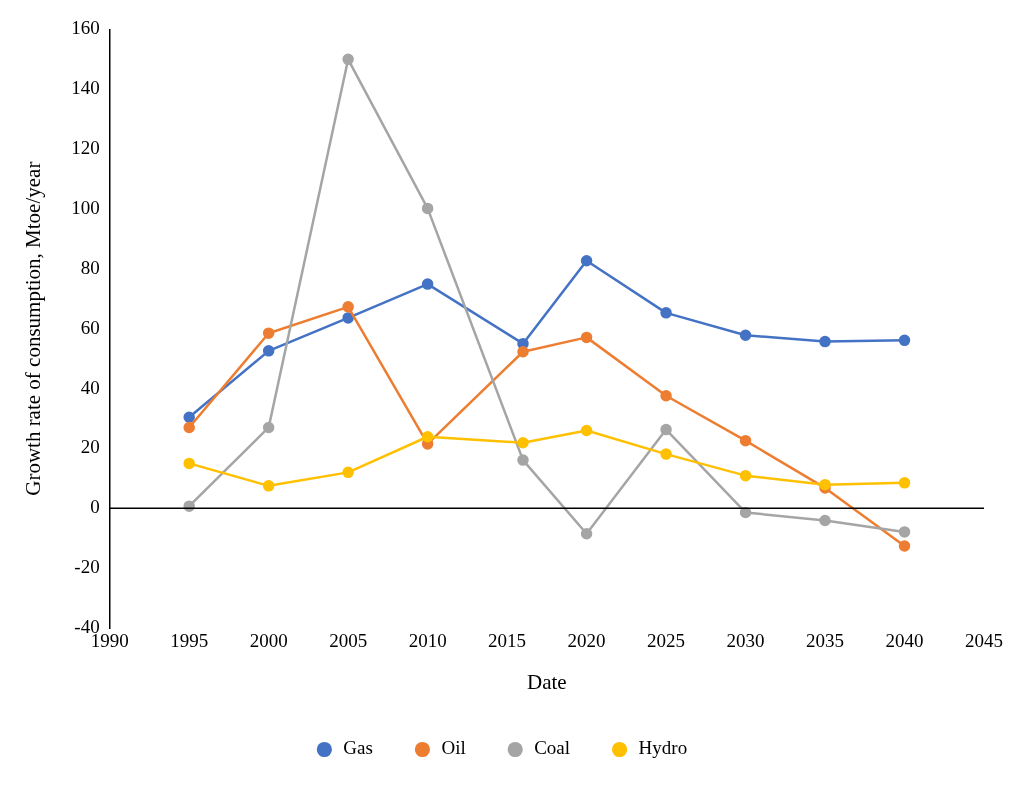 The image size is (1022, 787). Describe the element at coordinates (358, 748) in the screenshot. I see `legend-label: Gas` at that location.